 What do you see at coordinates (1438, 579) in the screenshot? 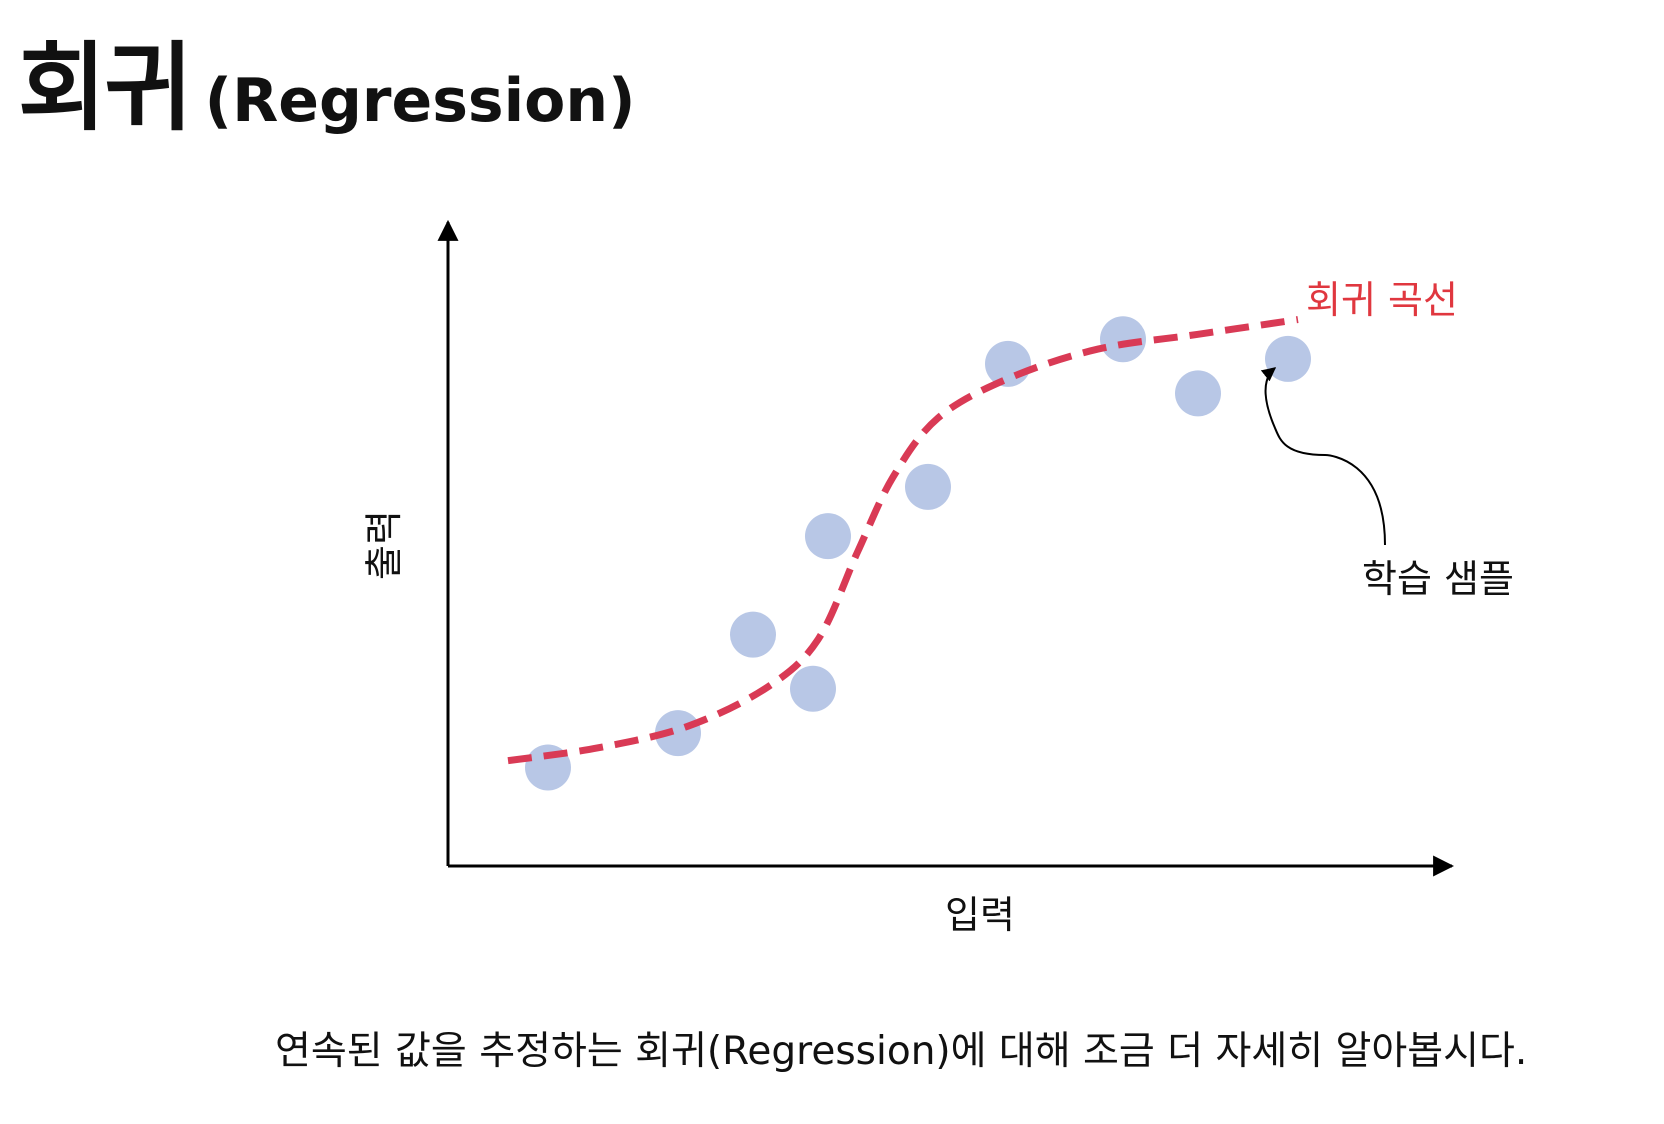
I see `sample-label: 학습 샘플` at bounding box center [1438, 579].